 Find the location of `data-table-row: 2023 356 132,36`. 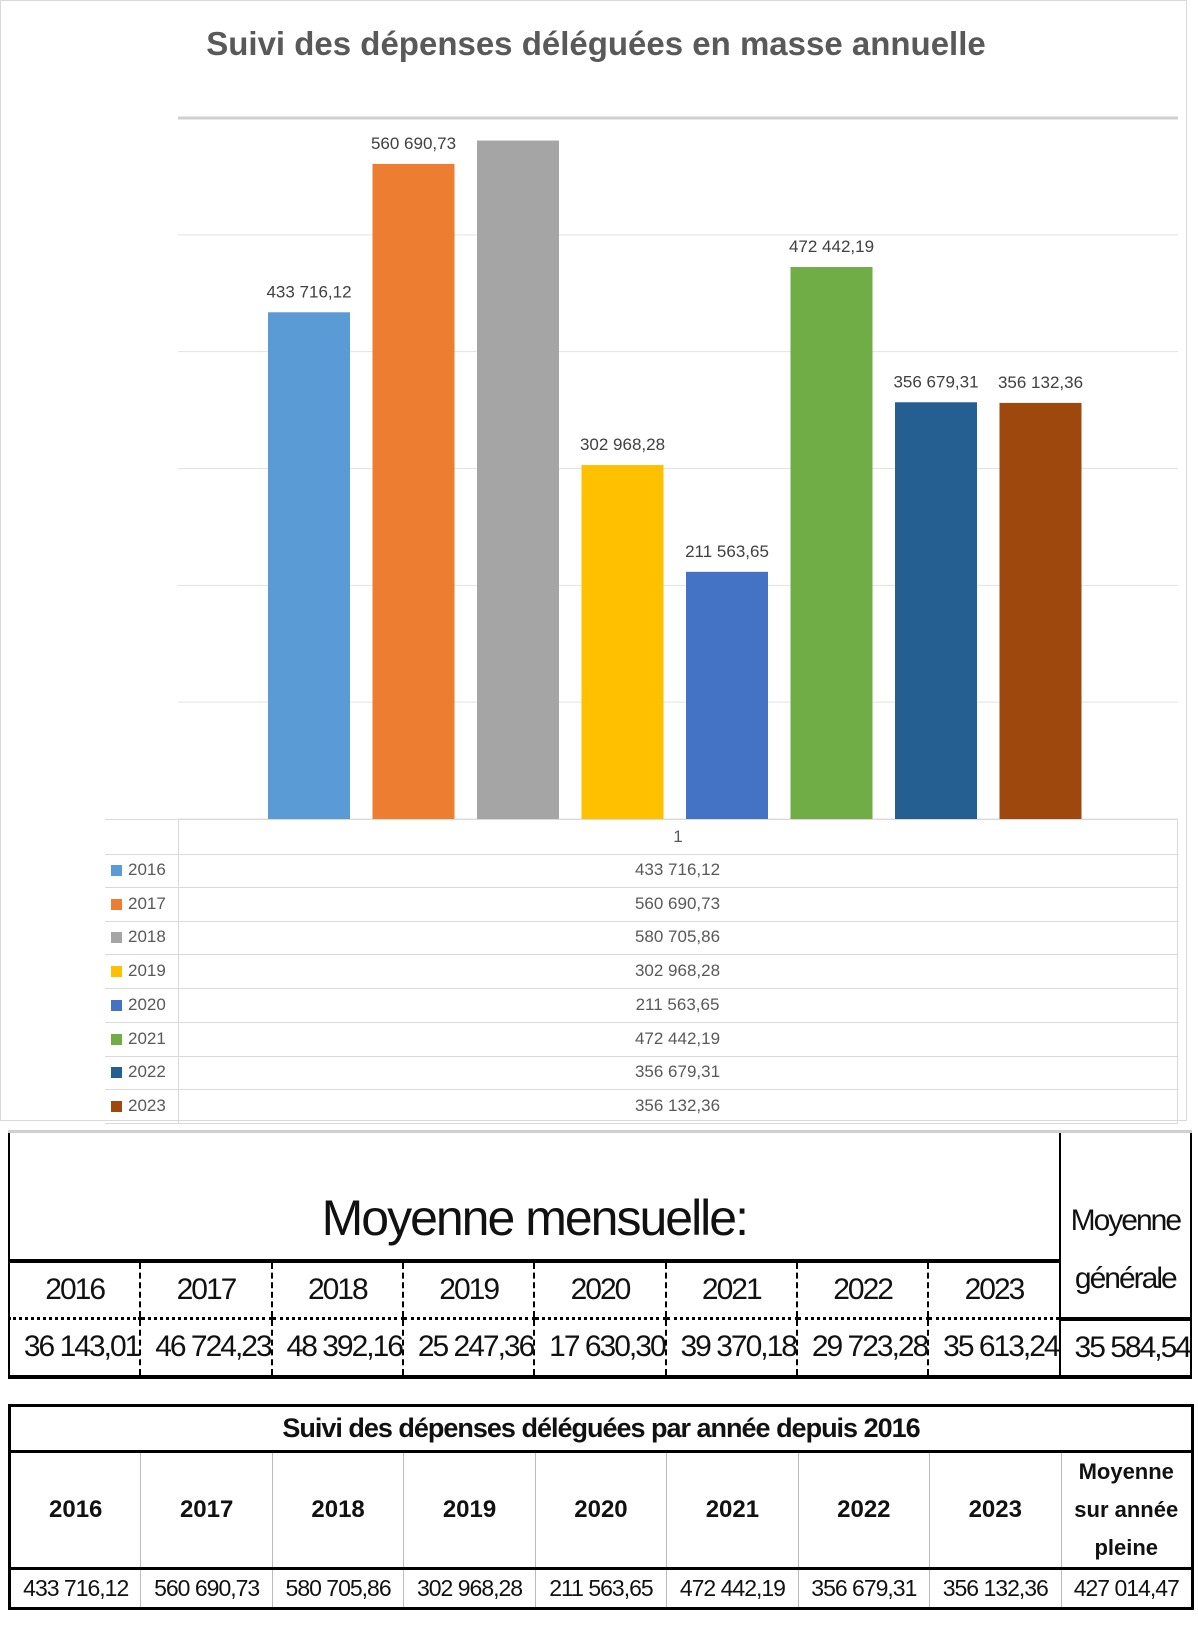

data-table-row: 2023 356 132,36 is located at coordinates (641, 1106).